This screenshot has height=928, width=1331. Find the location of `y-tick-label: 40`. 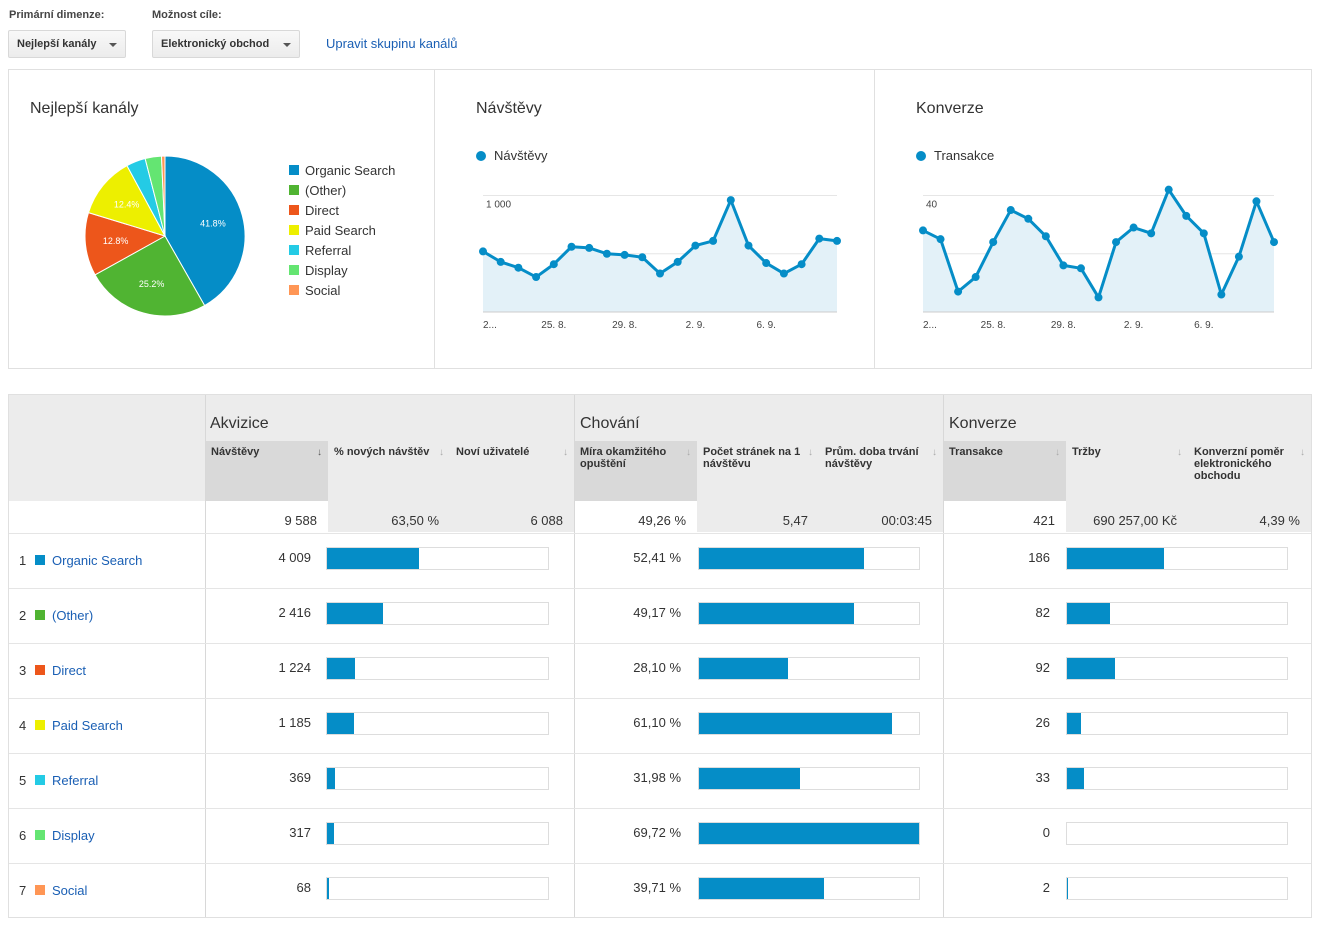

y-tick-label: 40 is located at coordinates (932, 204).